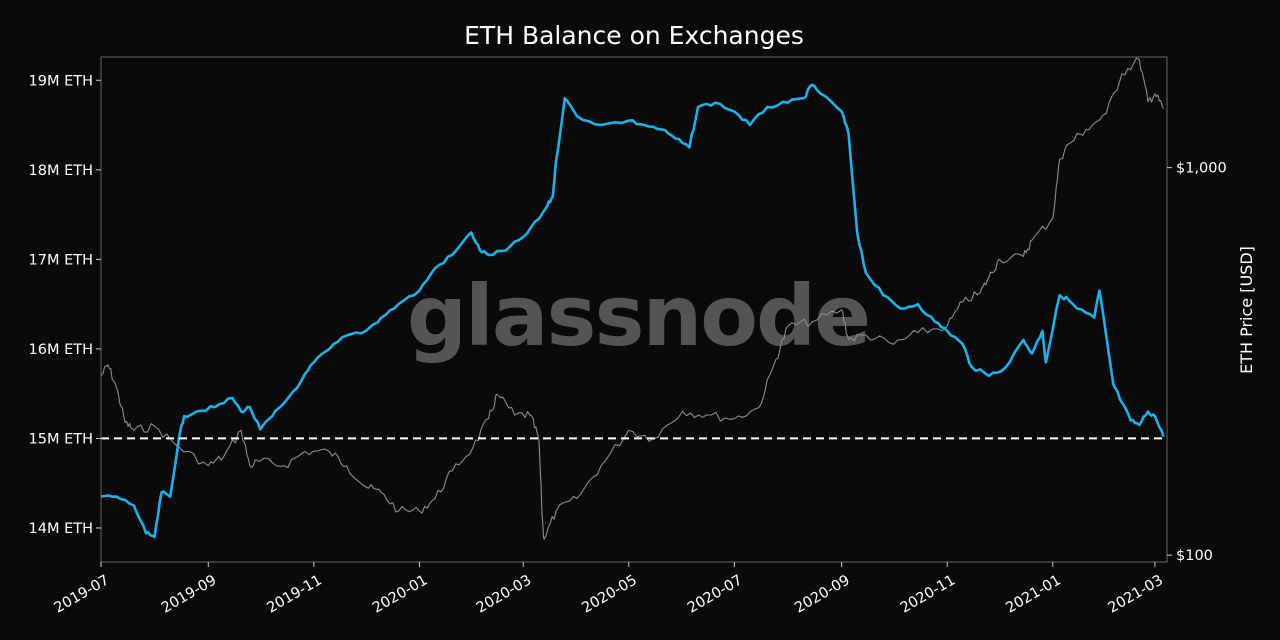 The width and height of the screenshot is (1280, 640). What do you see at coordinates (1246, 310) in the screenshot?
I see `y-axis-label-right: ETH Price [USD]` at bounding box center [1246, 310].